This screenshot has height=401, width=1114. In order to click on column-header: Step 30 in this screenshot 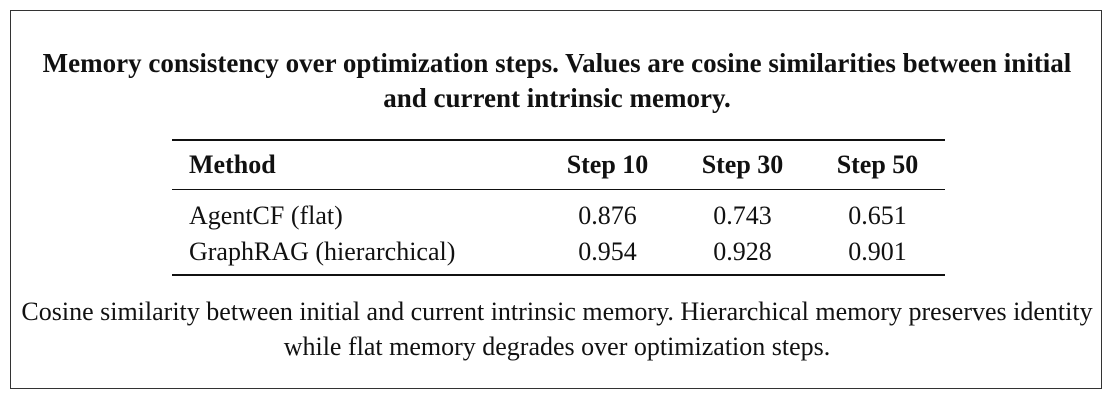, I will do `click(742, 165)`.